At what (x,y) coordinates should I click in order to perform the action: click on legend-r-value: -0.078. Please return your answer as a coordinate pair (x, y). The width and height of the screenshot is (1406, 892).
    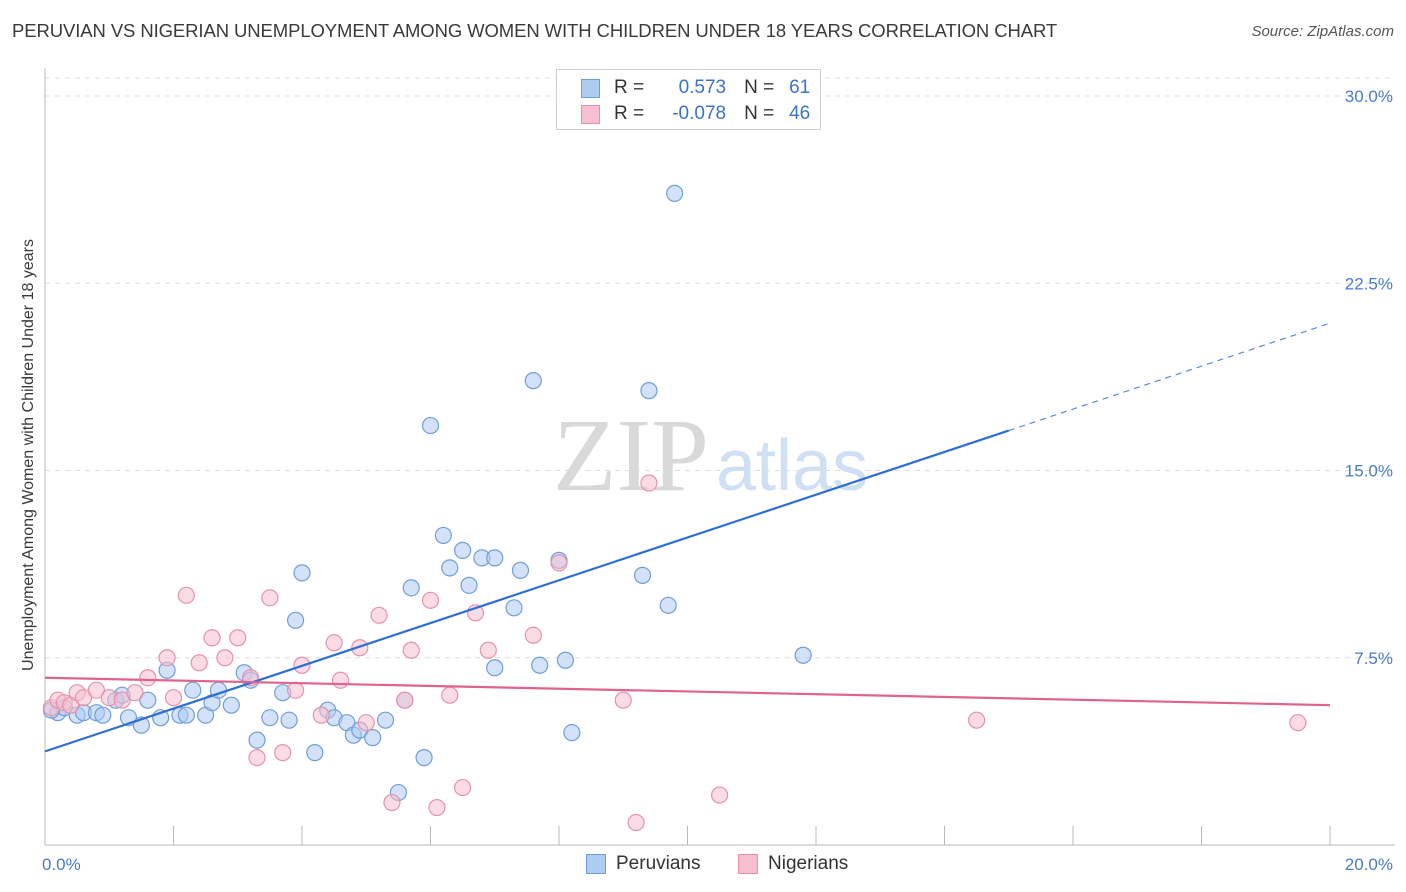
    Looking at the image, I should click on (699, 113).